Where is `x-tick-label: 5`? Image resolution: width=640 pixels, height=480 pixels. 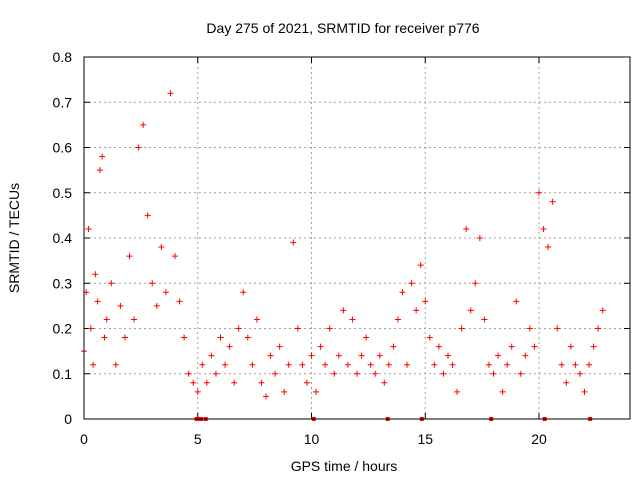 x-tick-label: 5 is located at coordinates (198, 439).